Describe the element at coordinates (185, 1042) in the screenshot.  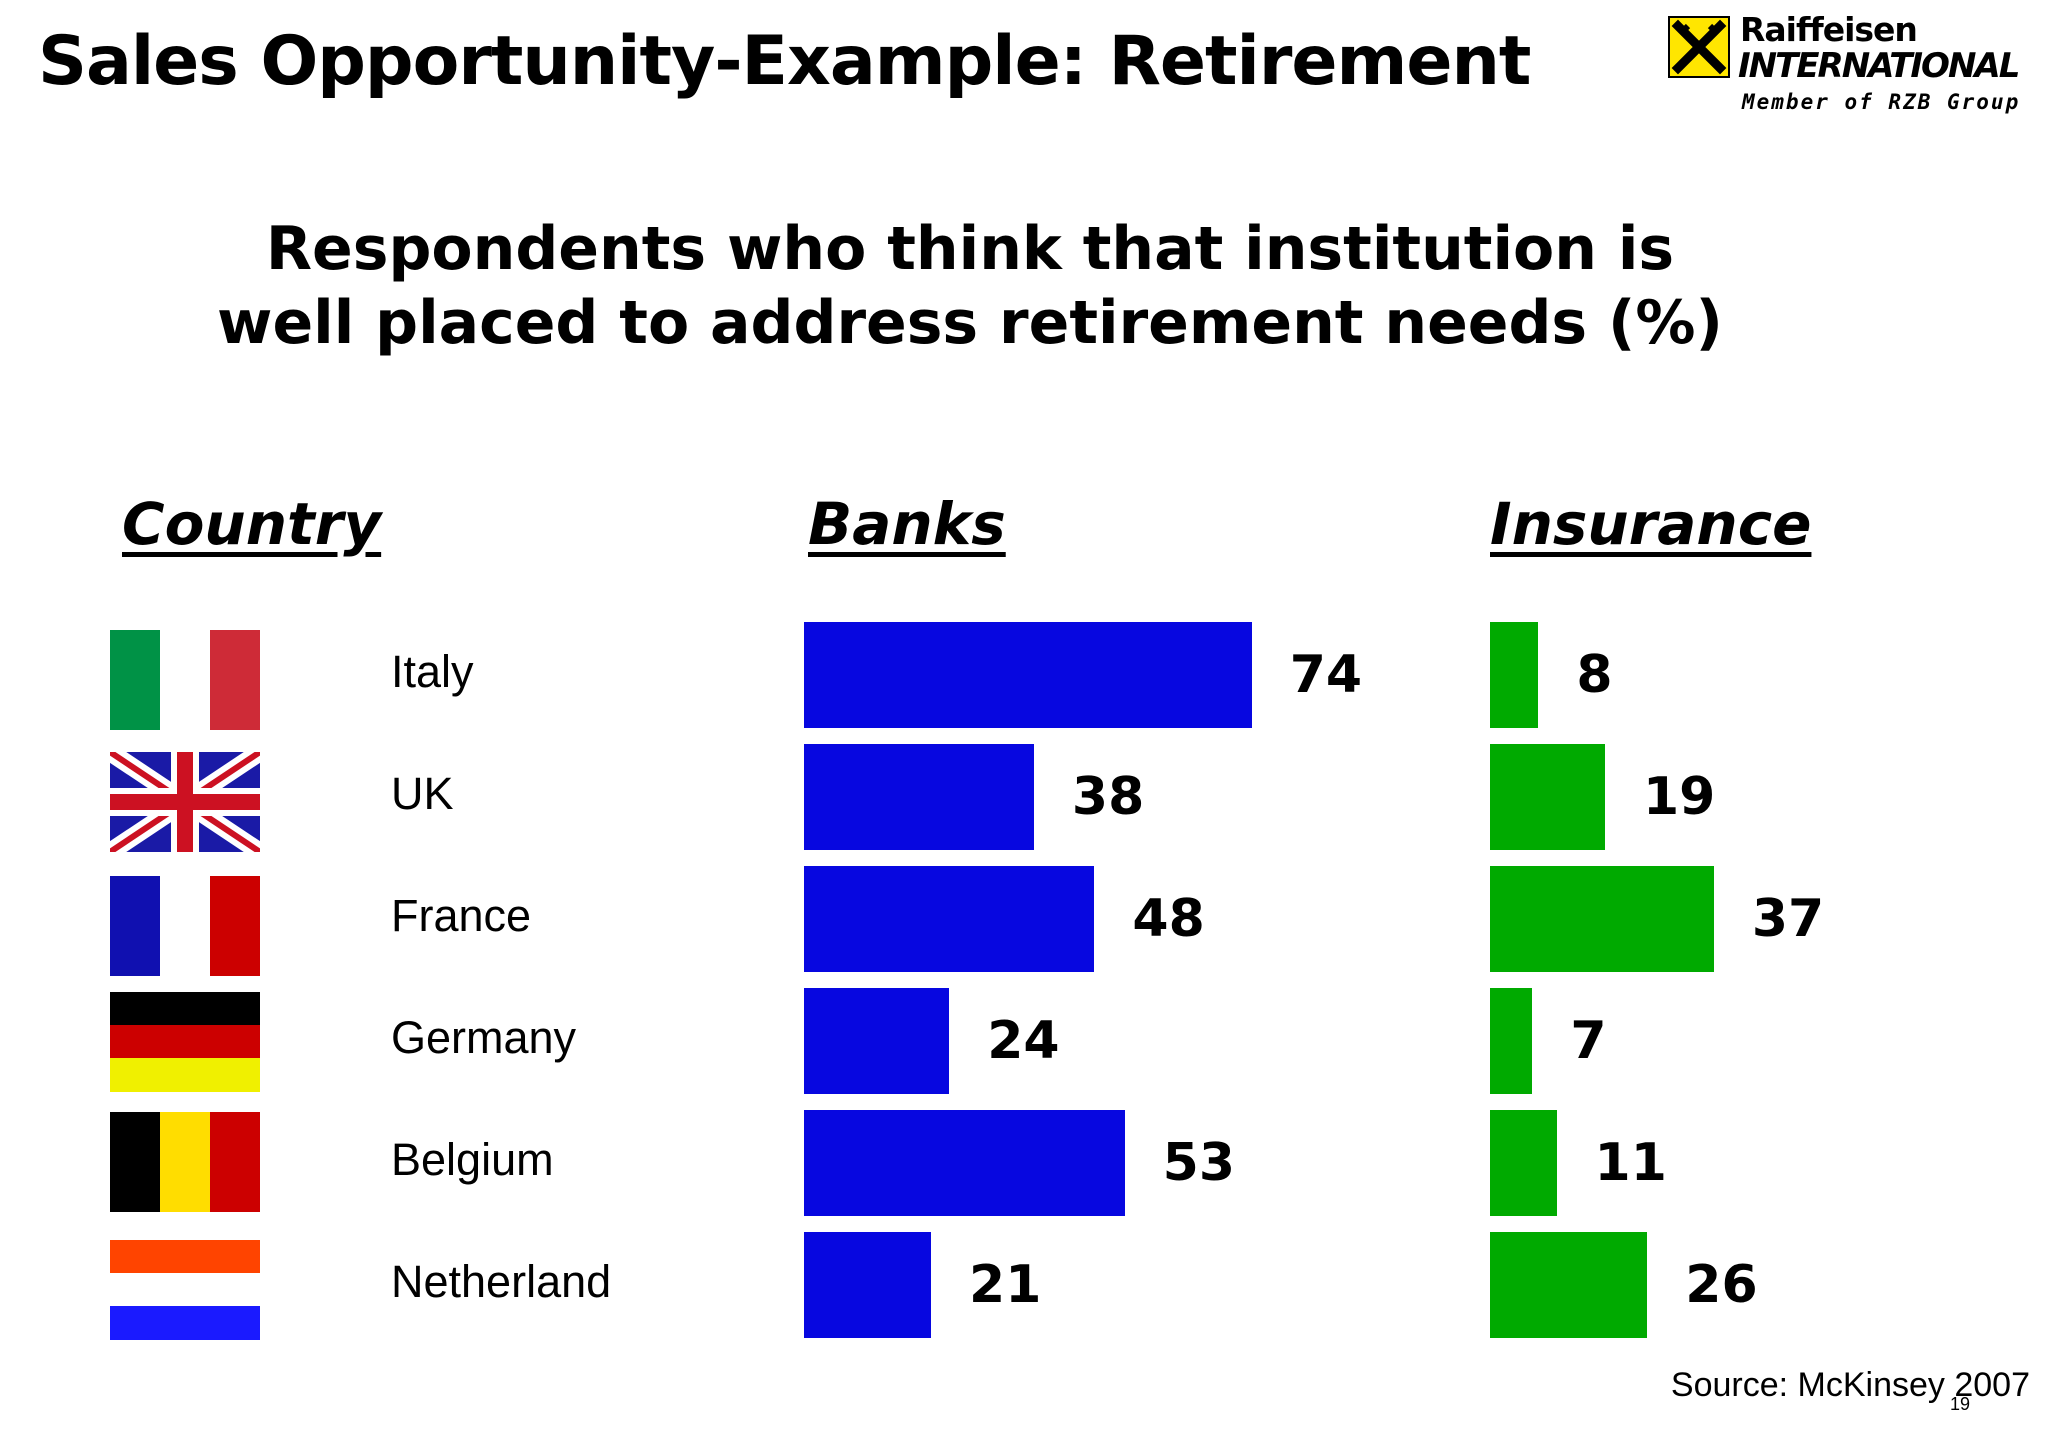
I see `flag-germany-icon` at that location.